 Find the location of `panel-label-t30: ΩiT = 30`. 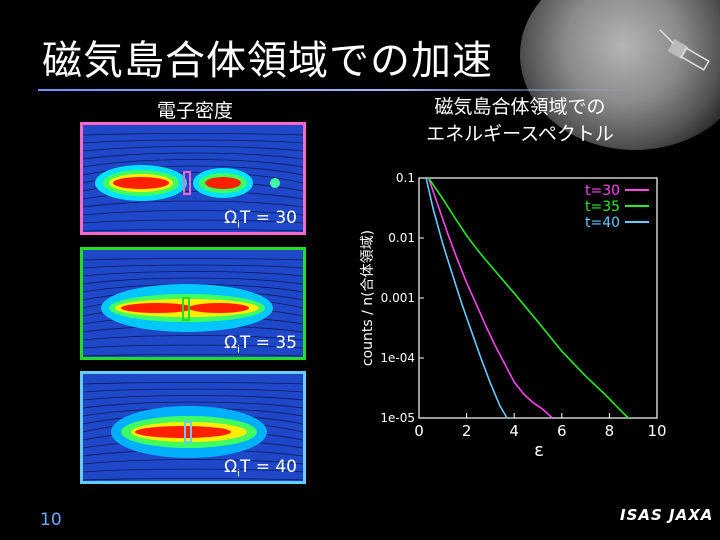

panel-label-t30: ΩiT = 30 is located at coordinates (260, 218).